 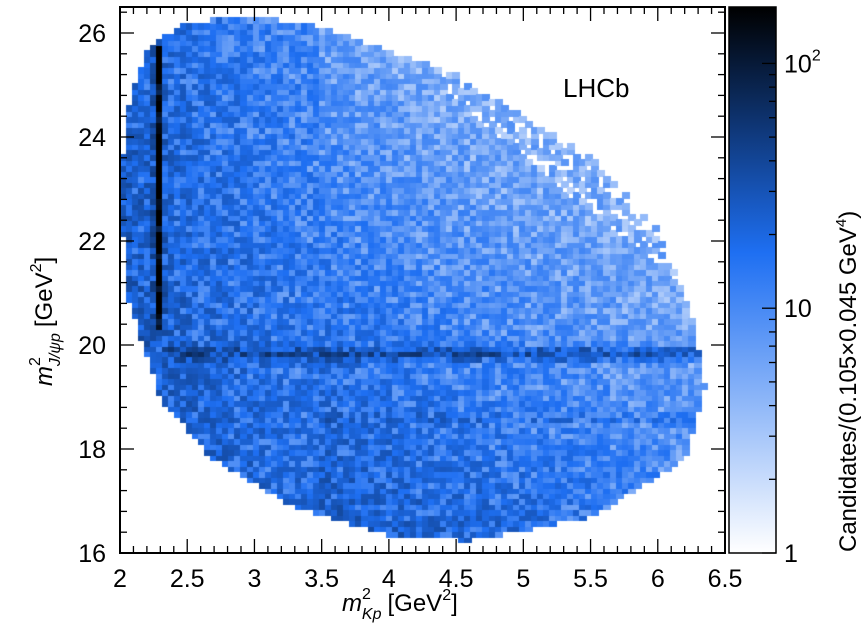 What do you see at coordinates (92, 294) in the screenshot?
I see `y-axis-tick-labels: 16 18 20 22 24 26` at bounding box center [92, 294].